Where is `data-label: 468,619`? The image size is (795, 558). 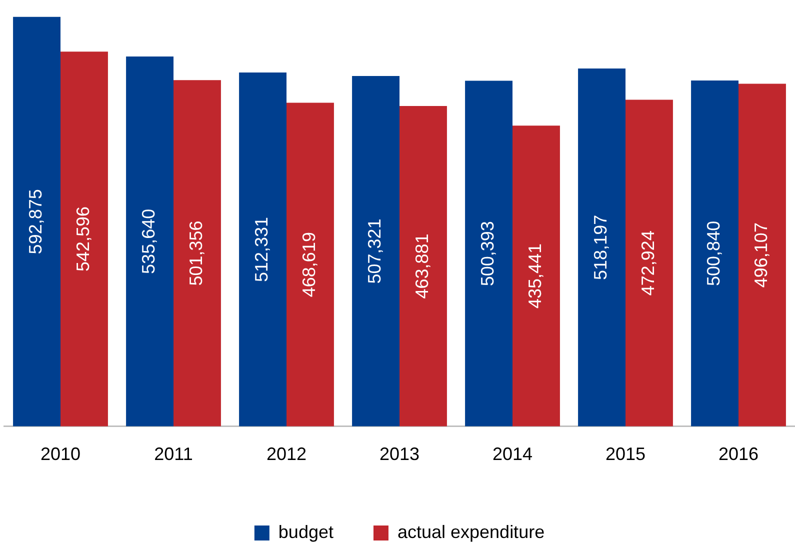
data-label: 468,619 is located at coordinates (309, 265).